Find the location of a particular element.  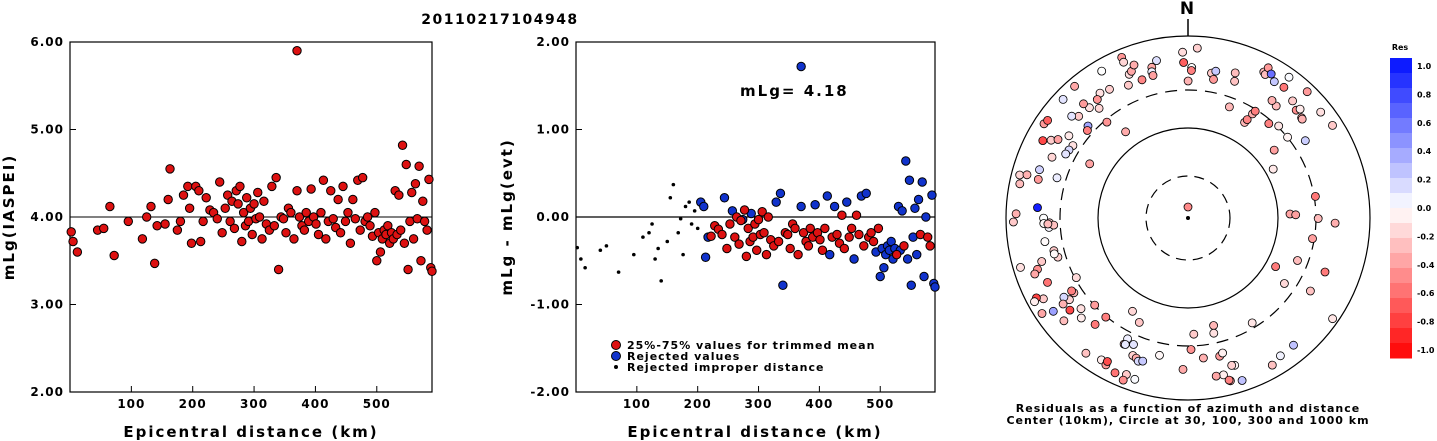

magnitude-y-tick-label: 3.00 is located at coordinates (47, 305).